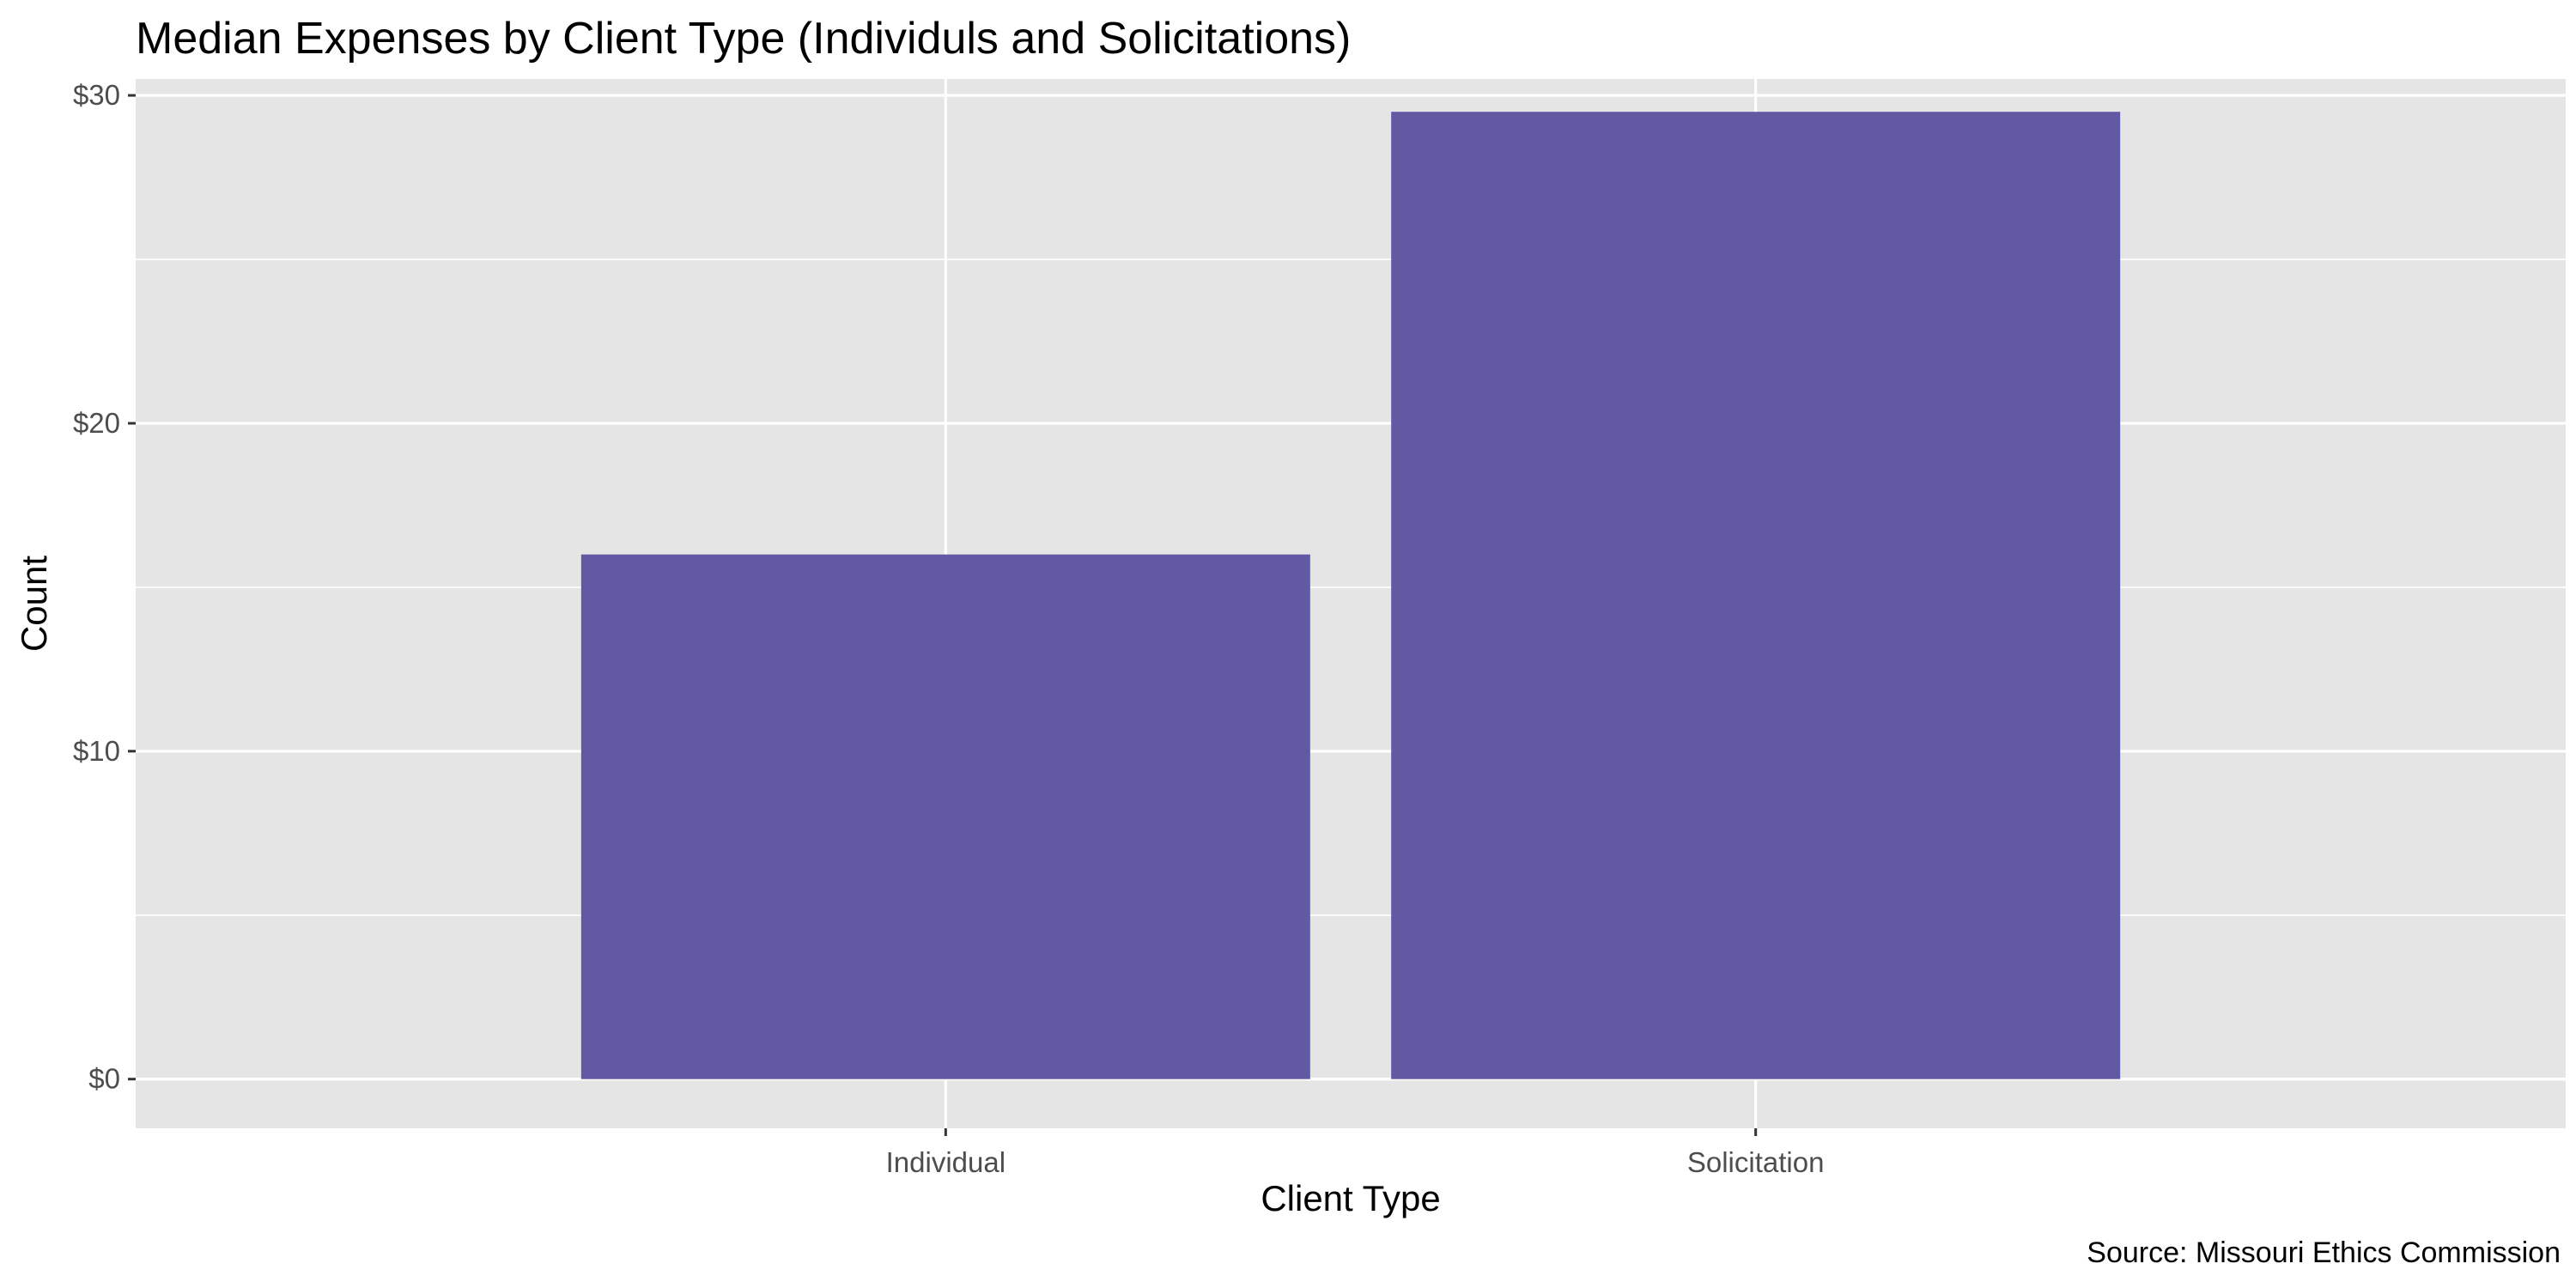 The width and height of the screenshot is (2576, 1288). I want to click on y-axis-ticks: $0 $10 $20 $30, so click(104, 587).